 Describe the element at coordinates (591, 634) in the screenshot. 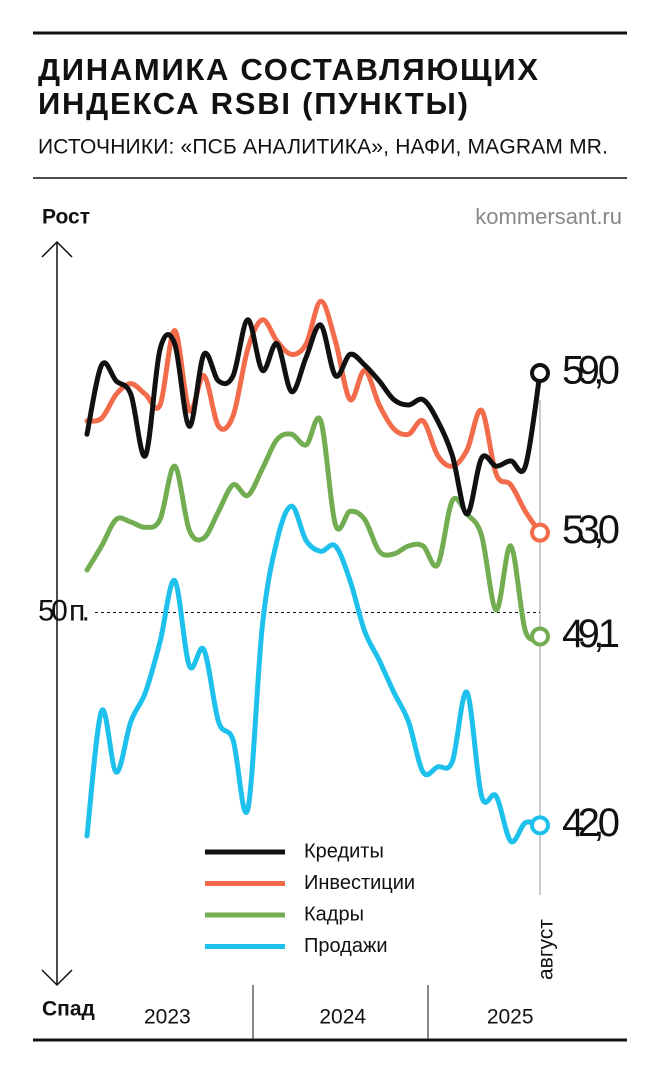

I see `end-label: 49,1` at that location.